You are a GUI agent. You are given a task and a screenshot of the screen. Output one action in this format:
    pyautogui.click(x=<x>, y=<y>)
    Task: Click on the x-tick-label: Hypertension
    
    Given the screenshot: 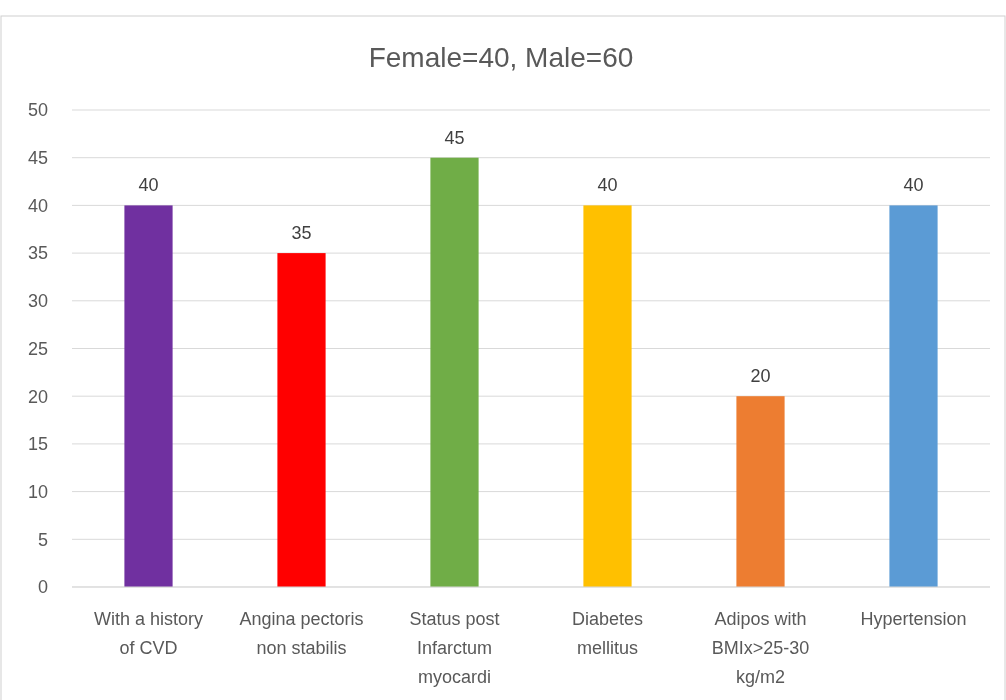 What is the action you would take?
    pyautogui.click(x=913, y=619)
    